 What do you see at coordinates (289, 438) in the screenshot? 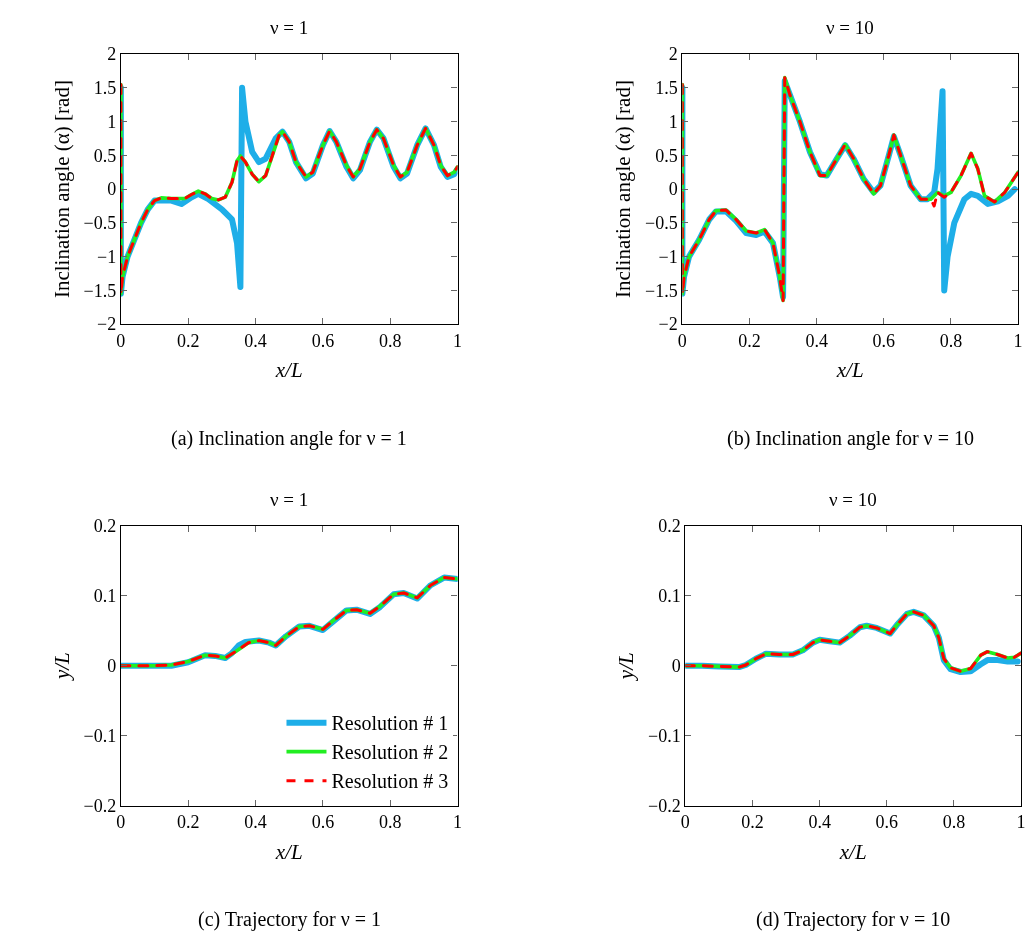
I see `text: (a) Inclination angle for ν = 1` at bounding box center [289, 438].